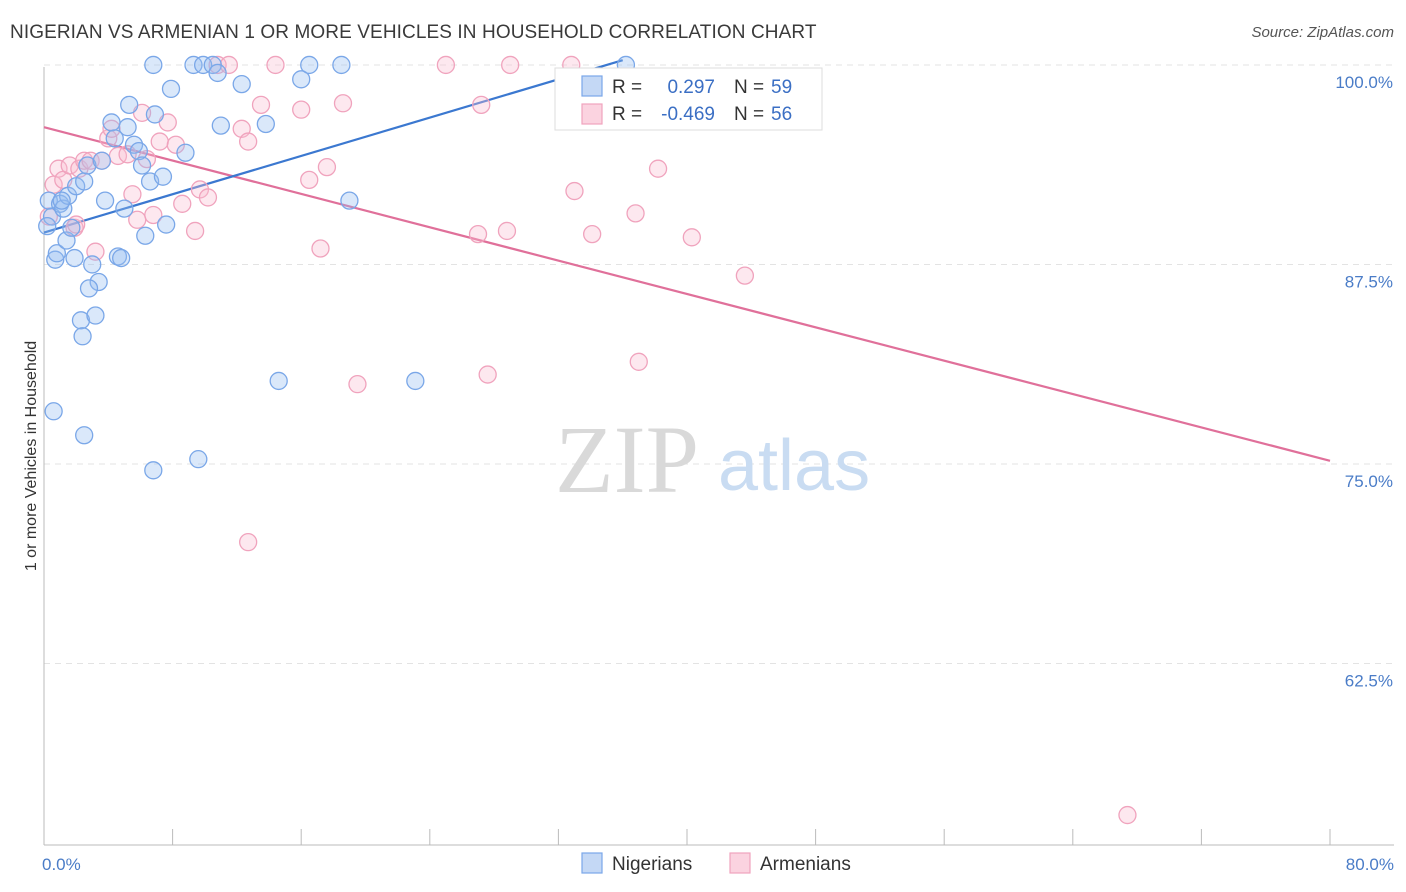 The image size is (1406, 892). Describe the element at coordinates (688, 114) in the screenshot. I see `legend-r-value-2: -0.469` at that location.